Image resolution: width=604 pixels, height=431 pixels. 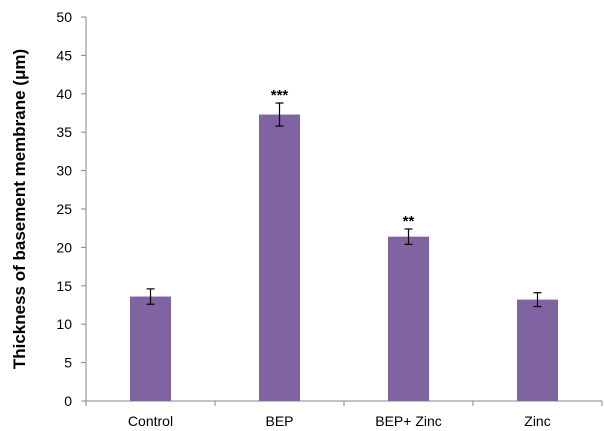 What do you see at coordinates (64, 17) in the screenshot?
I see `y-tick-label: 50` at bounding box center [64, 17].